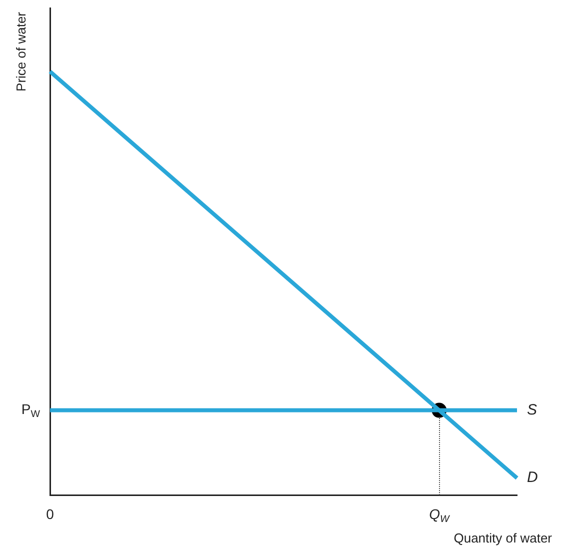  I want to click on series-label: D, so click(532, 477).